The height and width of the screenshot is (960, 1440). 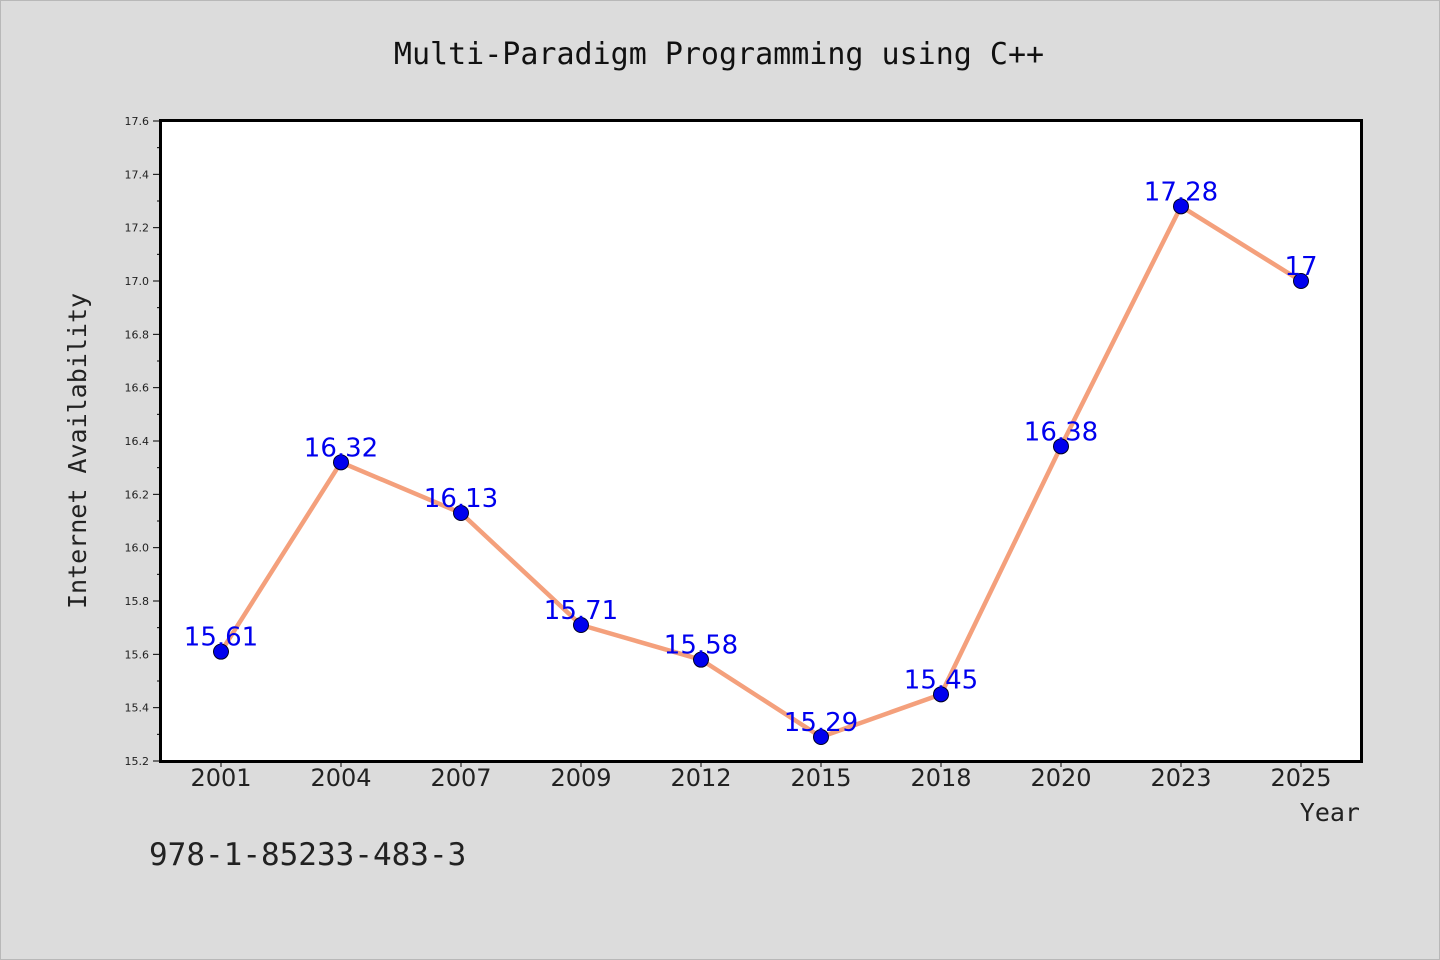 I want to click on y-axis-label: Internet Availability, so click(x=77, y=451).